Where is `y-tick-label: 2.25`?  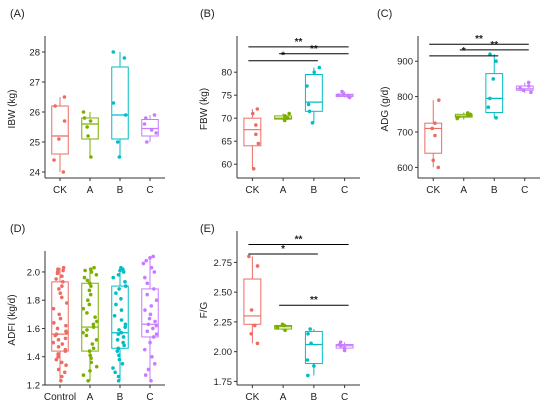
y-tick-label: 2.25 is located at coordinates (223, 322).